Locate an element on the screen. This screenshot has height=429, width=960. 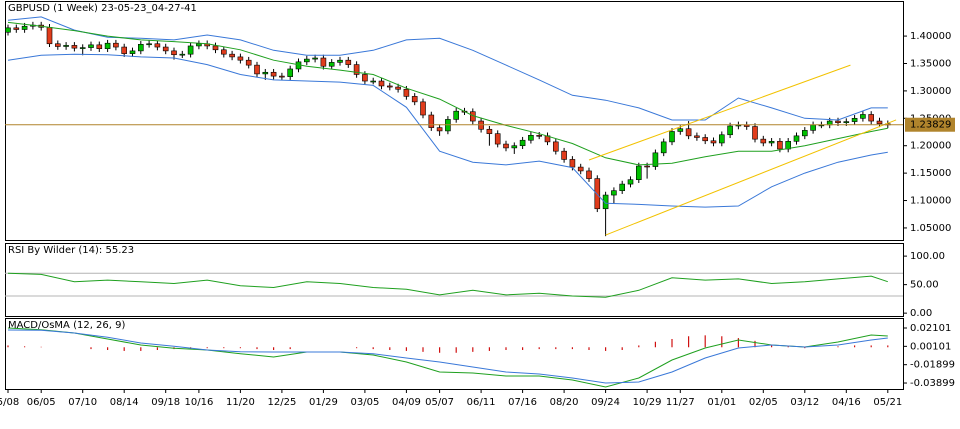
x-tick-label: 11/20 is located at coordinates (240, 402).